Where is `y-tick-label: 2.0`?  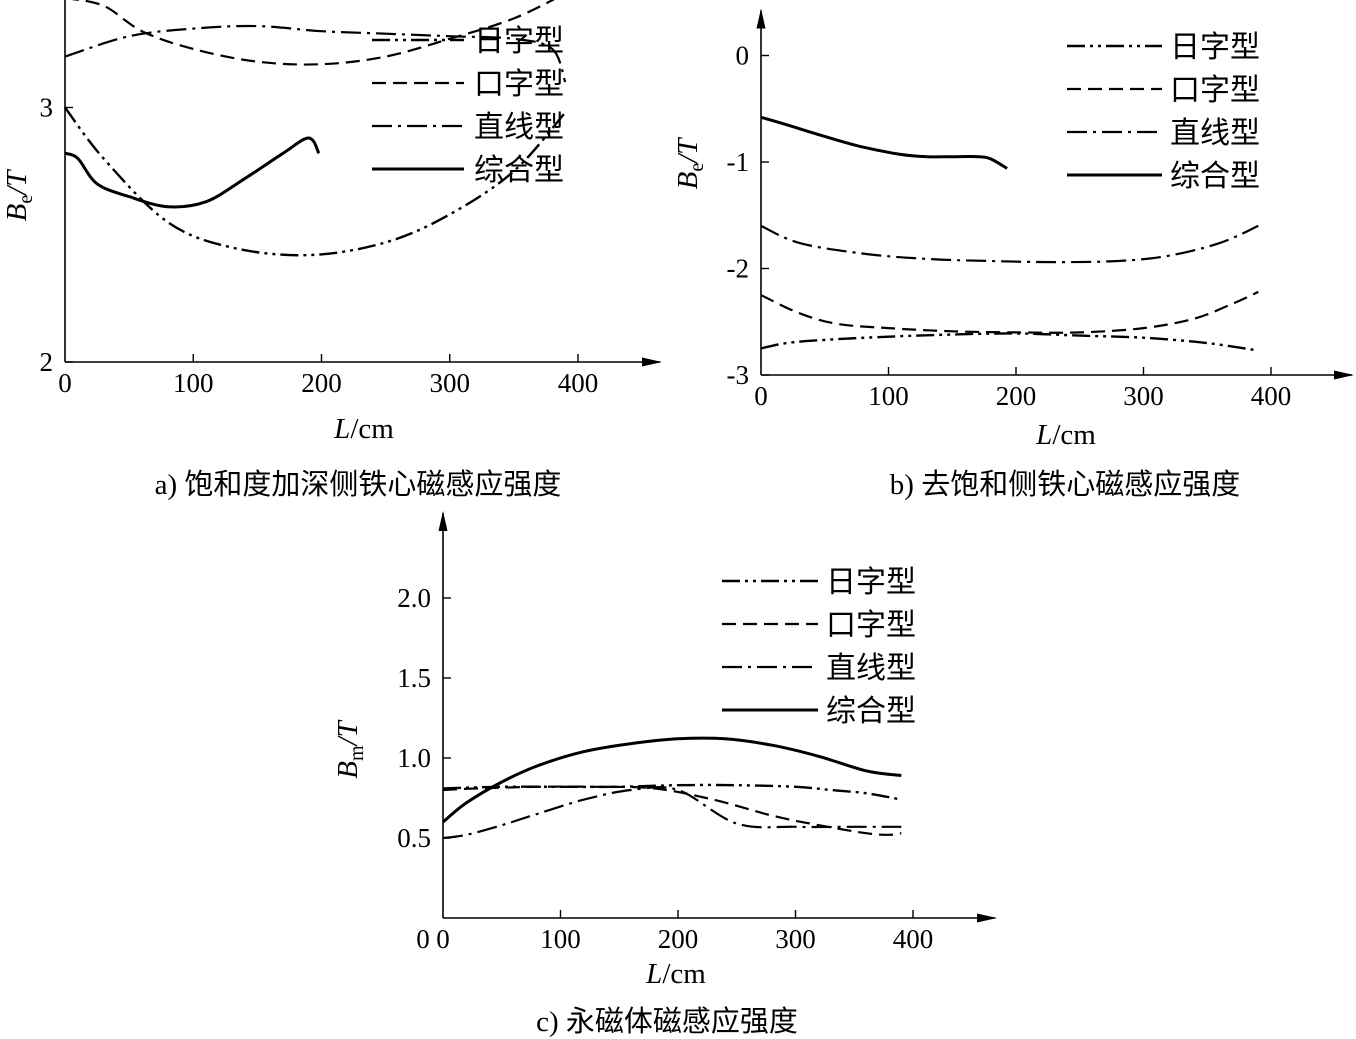
y-tick-label: 2.0 is located at coordinates (414, 598).